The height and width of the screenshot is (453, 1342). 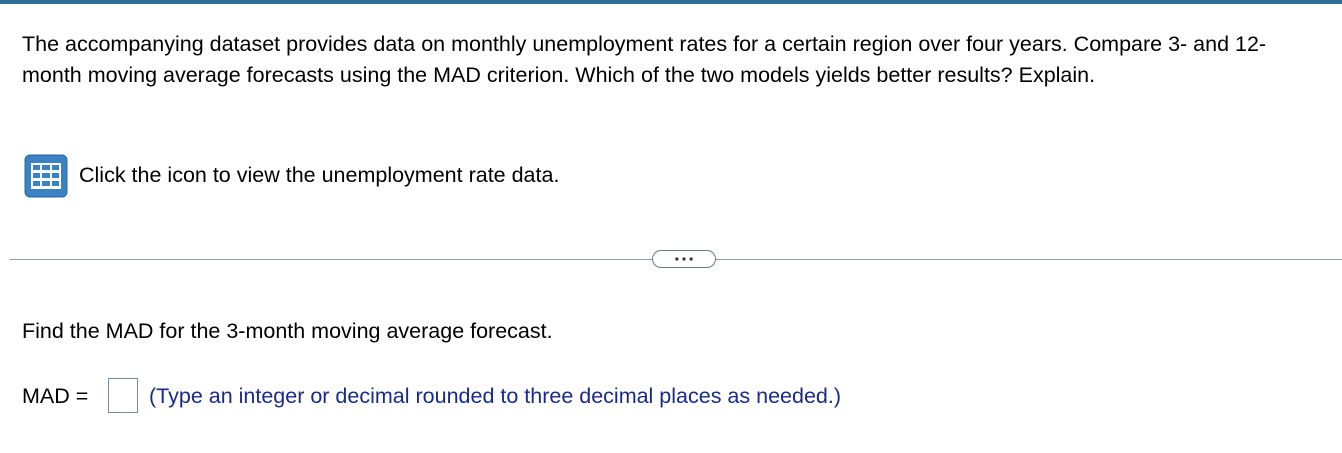 I want to click on data-table-icon, so click(x=46, y=176).